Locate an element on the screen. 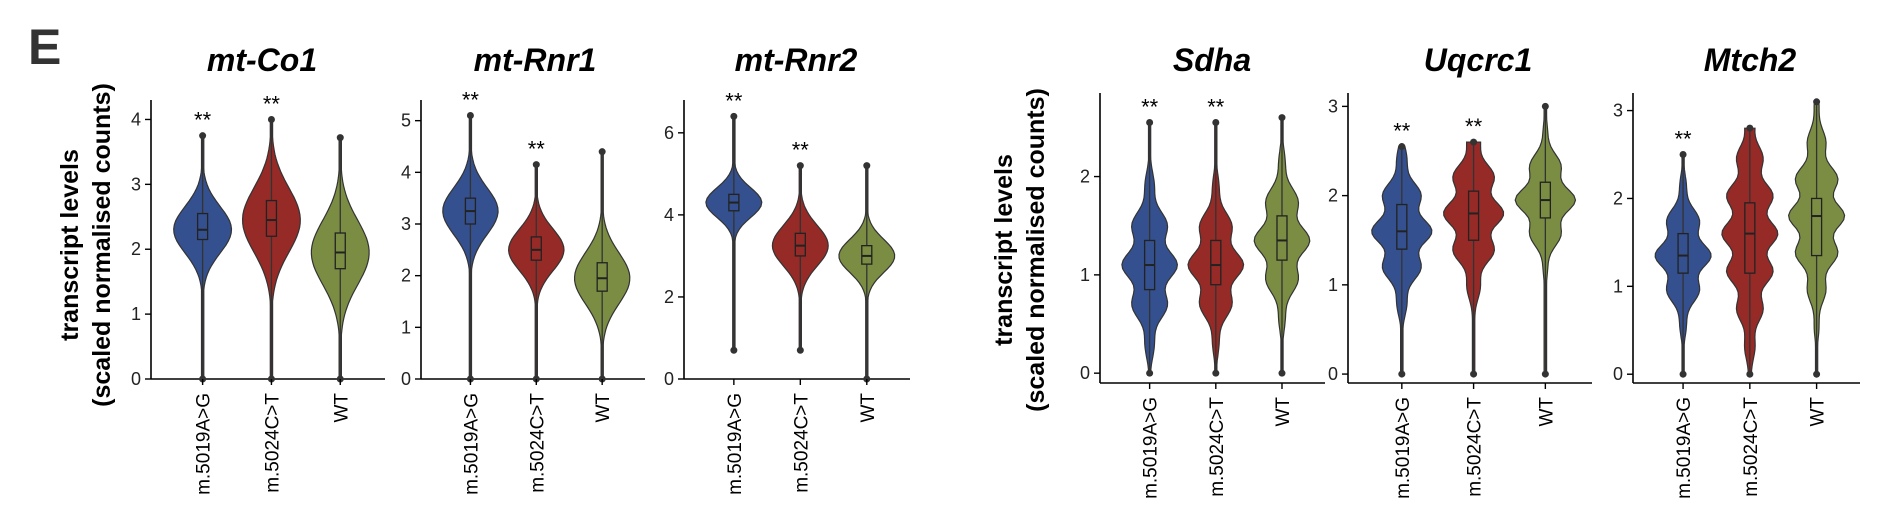 Image resolution: width=1891 pixels, height=522 pixels. chart-title: mt-Rnr1 is located at coordinates (535, 60).